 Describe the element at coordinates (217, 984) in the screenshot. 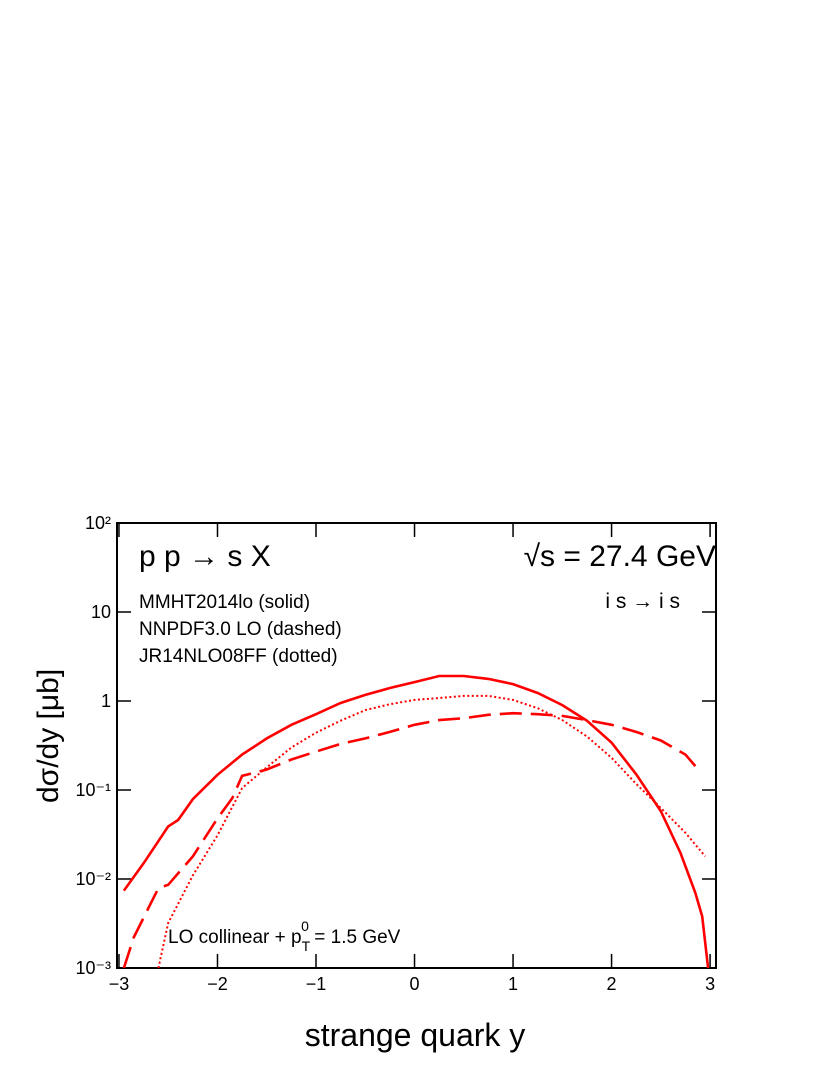

I see `x-tick-label: −2` at that location.